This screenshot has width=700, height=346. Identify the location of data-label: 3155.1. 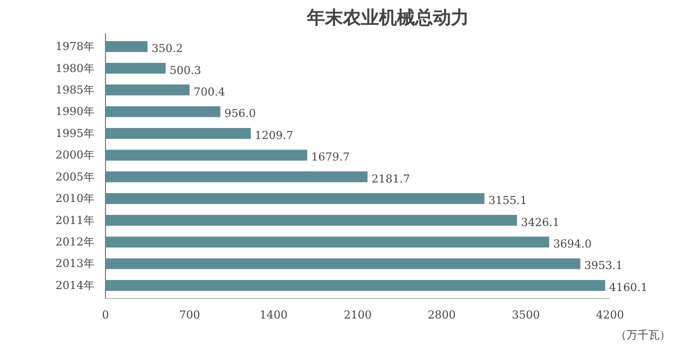
(507, 201).